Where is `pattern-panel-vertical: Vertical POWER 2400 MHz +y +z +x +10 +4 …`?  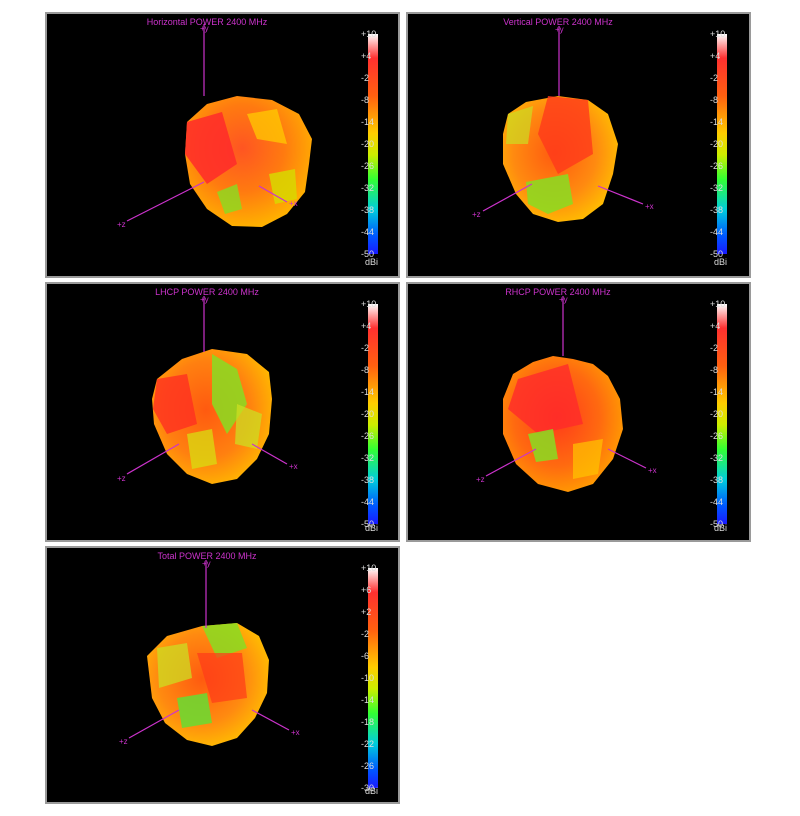
pattern-panel-vertical: Vertical POWER 2400 MHz +y +z +x +10 +4 … is located at coordinates (578, 145).